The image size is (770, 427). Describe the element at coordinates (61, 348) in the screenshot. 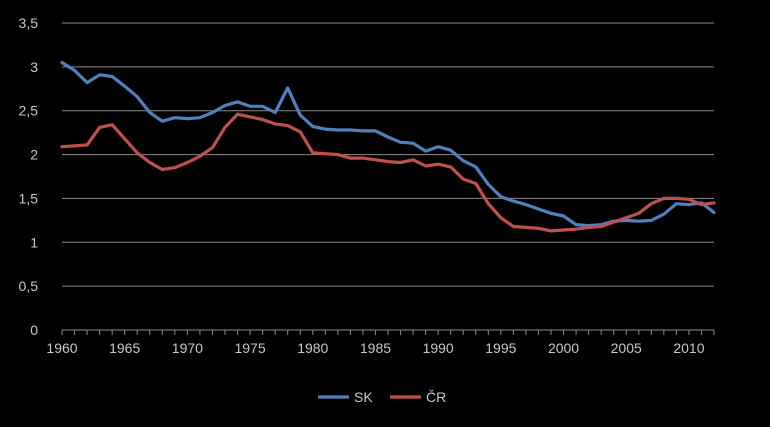

I see `x-tick-label: 1960` at that location.